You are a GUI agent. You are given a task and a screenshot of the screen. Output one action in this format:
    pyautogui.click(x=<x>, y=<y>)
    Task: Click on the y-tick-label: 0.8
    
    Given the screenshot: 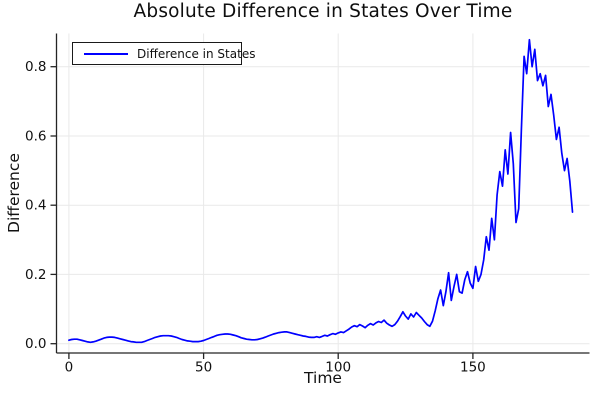 What is the action you would take?
    pyautogui.click(x=35, y=67)
    